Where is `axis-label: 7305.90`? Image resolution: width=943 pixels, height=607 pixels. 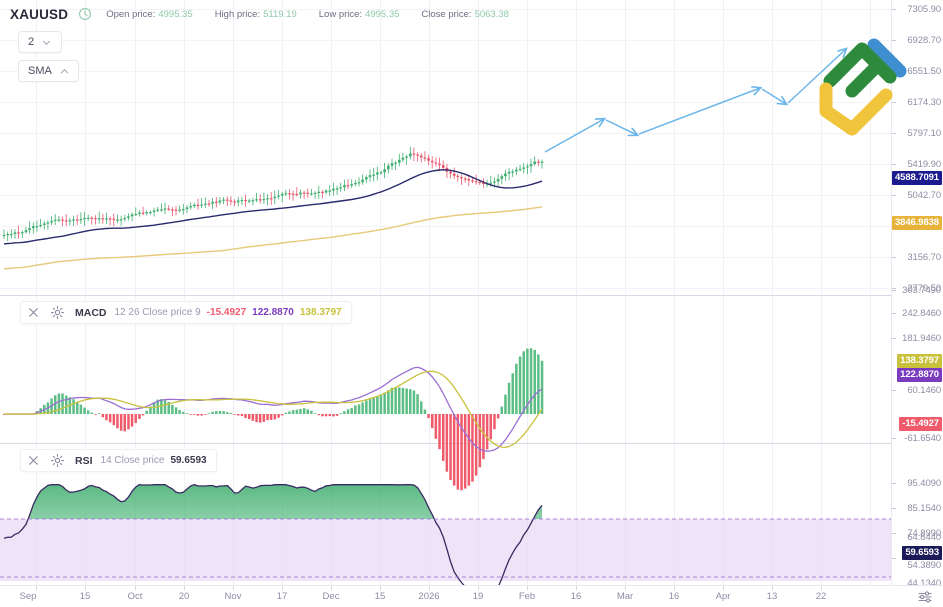
axis-label: 7305.90 is located at coordinates (924, 9).